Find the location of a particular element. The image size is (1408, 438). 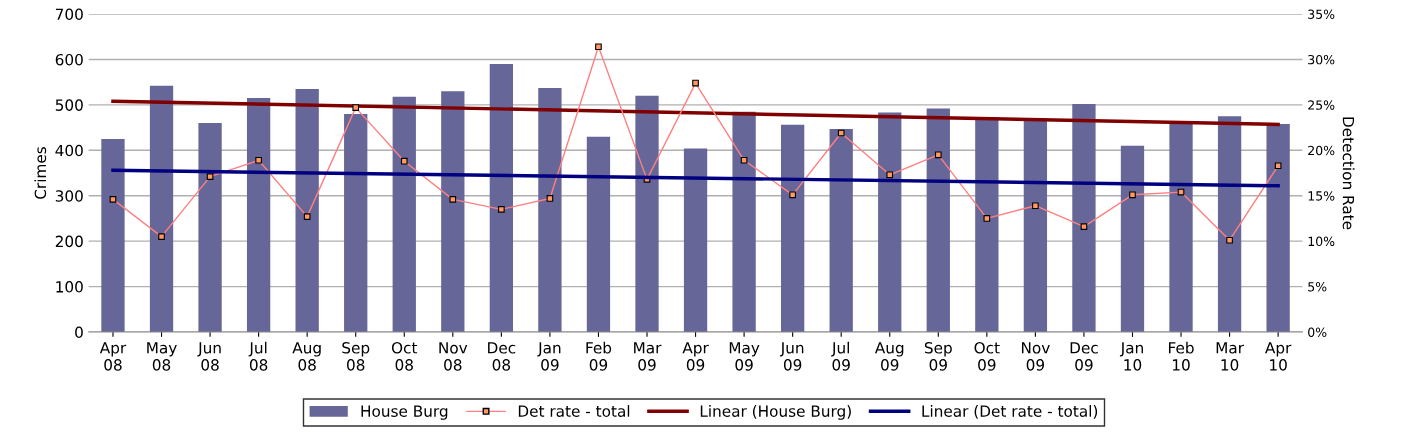

x-tick-label: Mar 09 is located at coordinates (648, 356).